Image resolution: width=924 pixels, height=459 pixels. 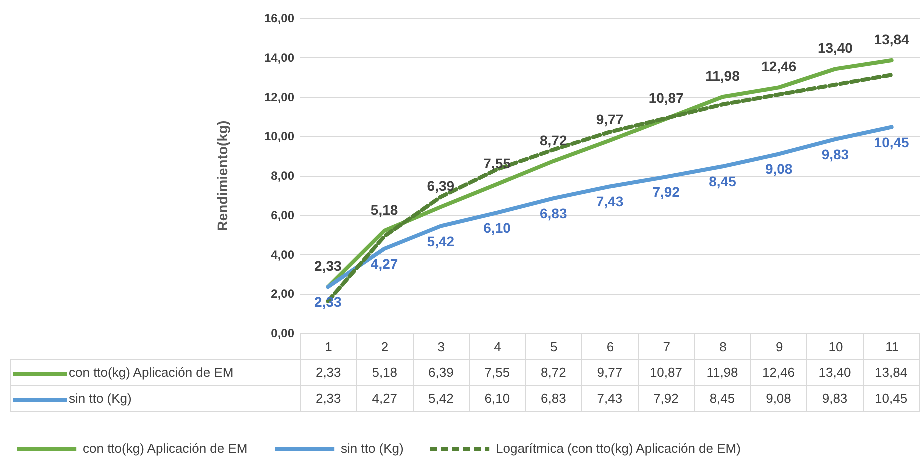 I want to click on text: 4,27, so click(x=384, y=264).